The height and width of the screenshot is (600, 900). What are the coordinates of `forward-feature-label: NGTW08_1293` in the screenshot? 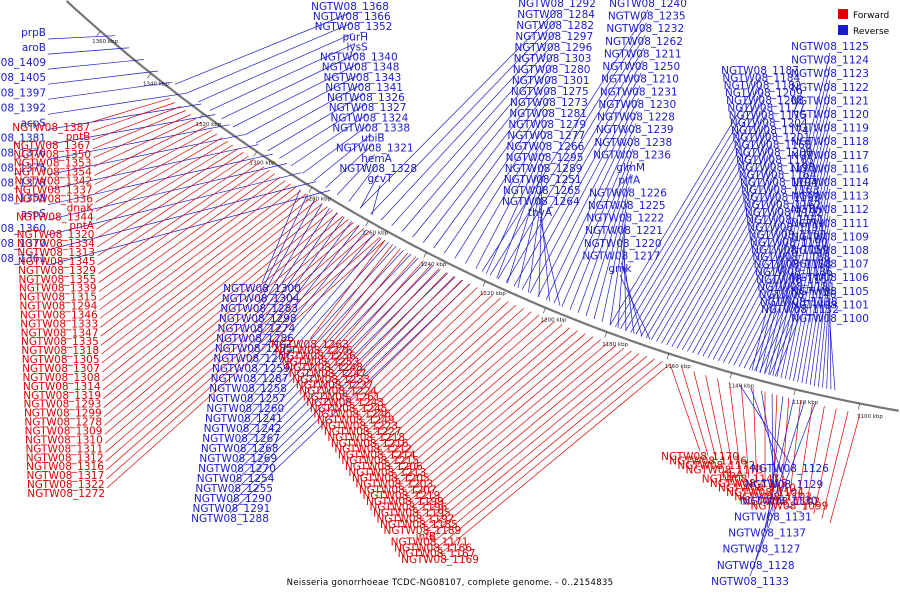 It's located at (63, 405).